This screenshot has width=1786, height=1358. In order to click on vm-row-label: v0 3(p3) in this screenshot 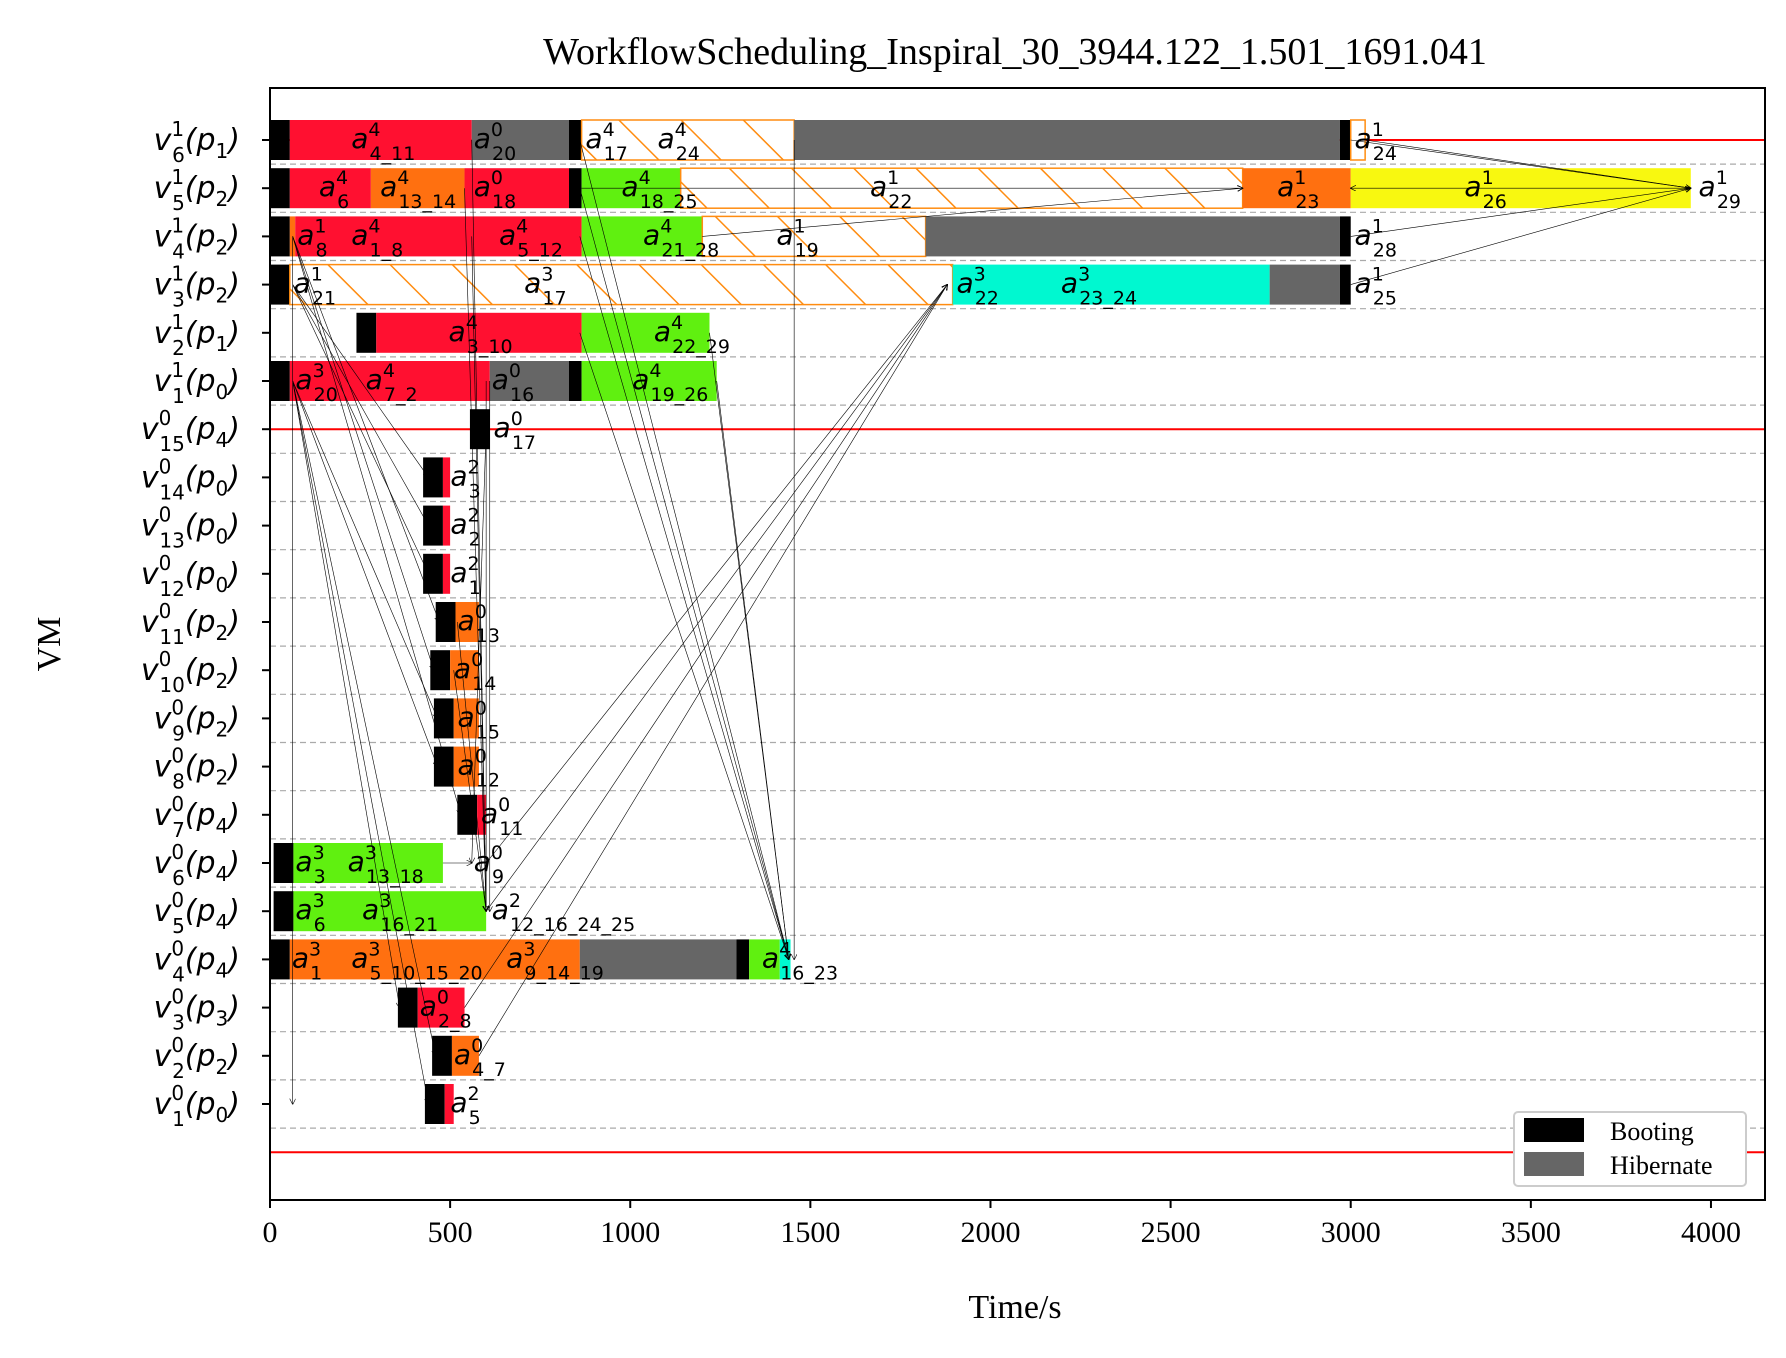, I will do `click(197, 1010)`.